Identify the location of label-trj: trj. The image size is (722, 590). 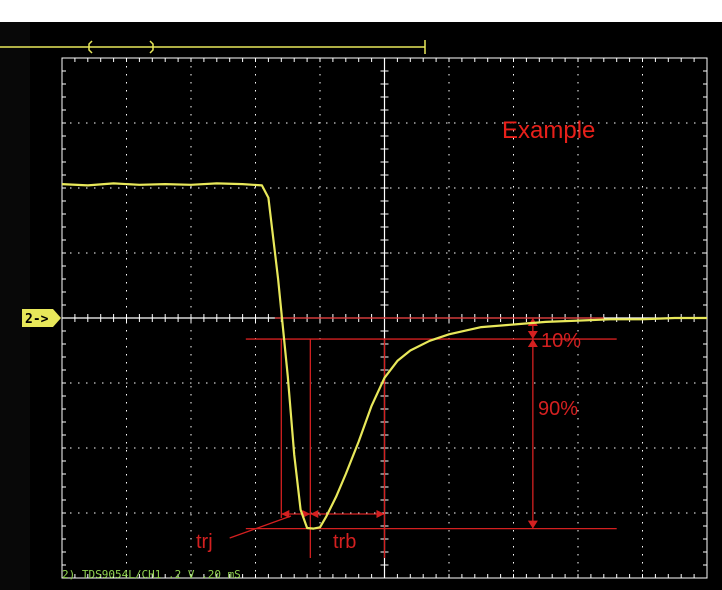
(204, 542).